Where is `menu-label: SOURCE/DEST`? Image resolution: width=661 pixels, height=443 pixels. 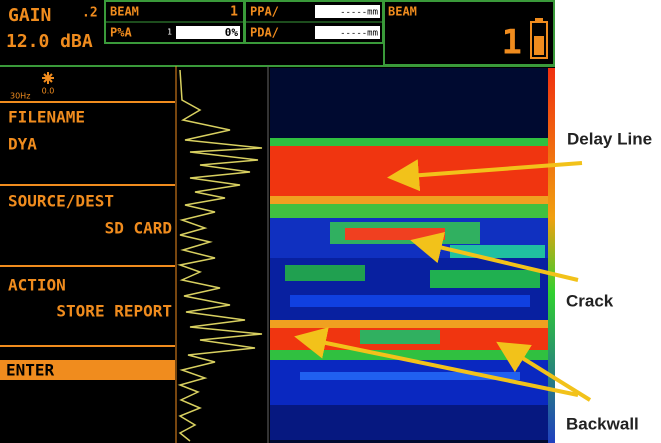 menu-label: SOURCE/DEST is located at coordinates (61, 201).